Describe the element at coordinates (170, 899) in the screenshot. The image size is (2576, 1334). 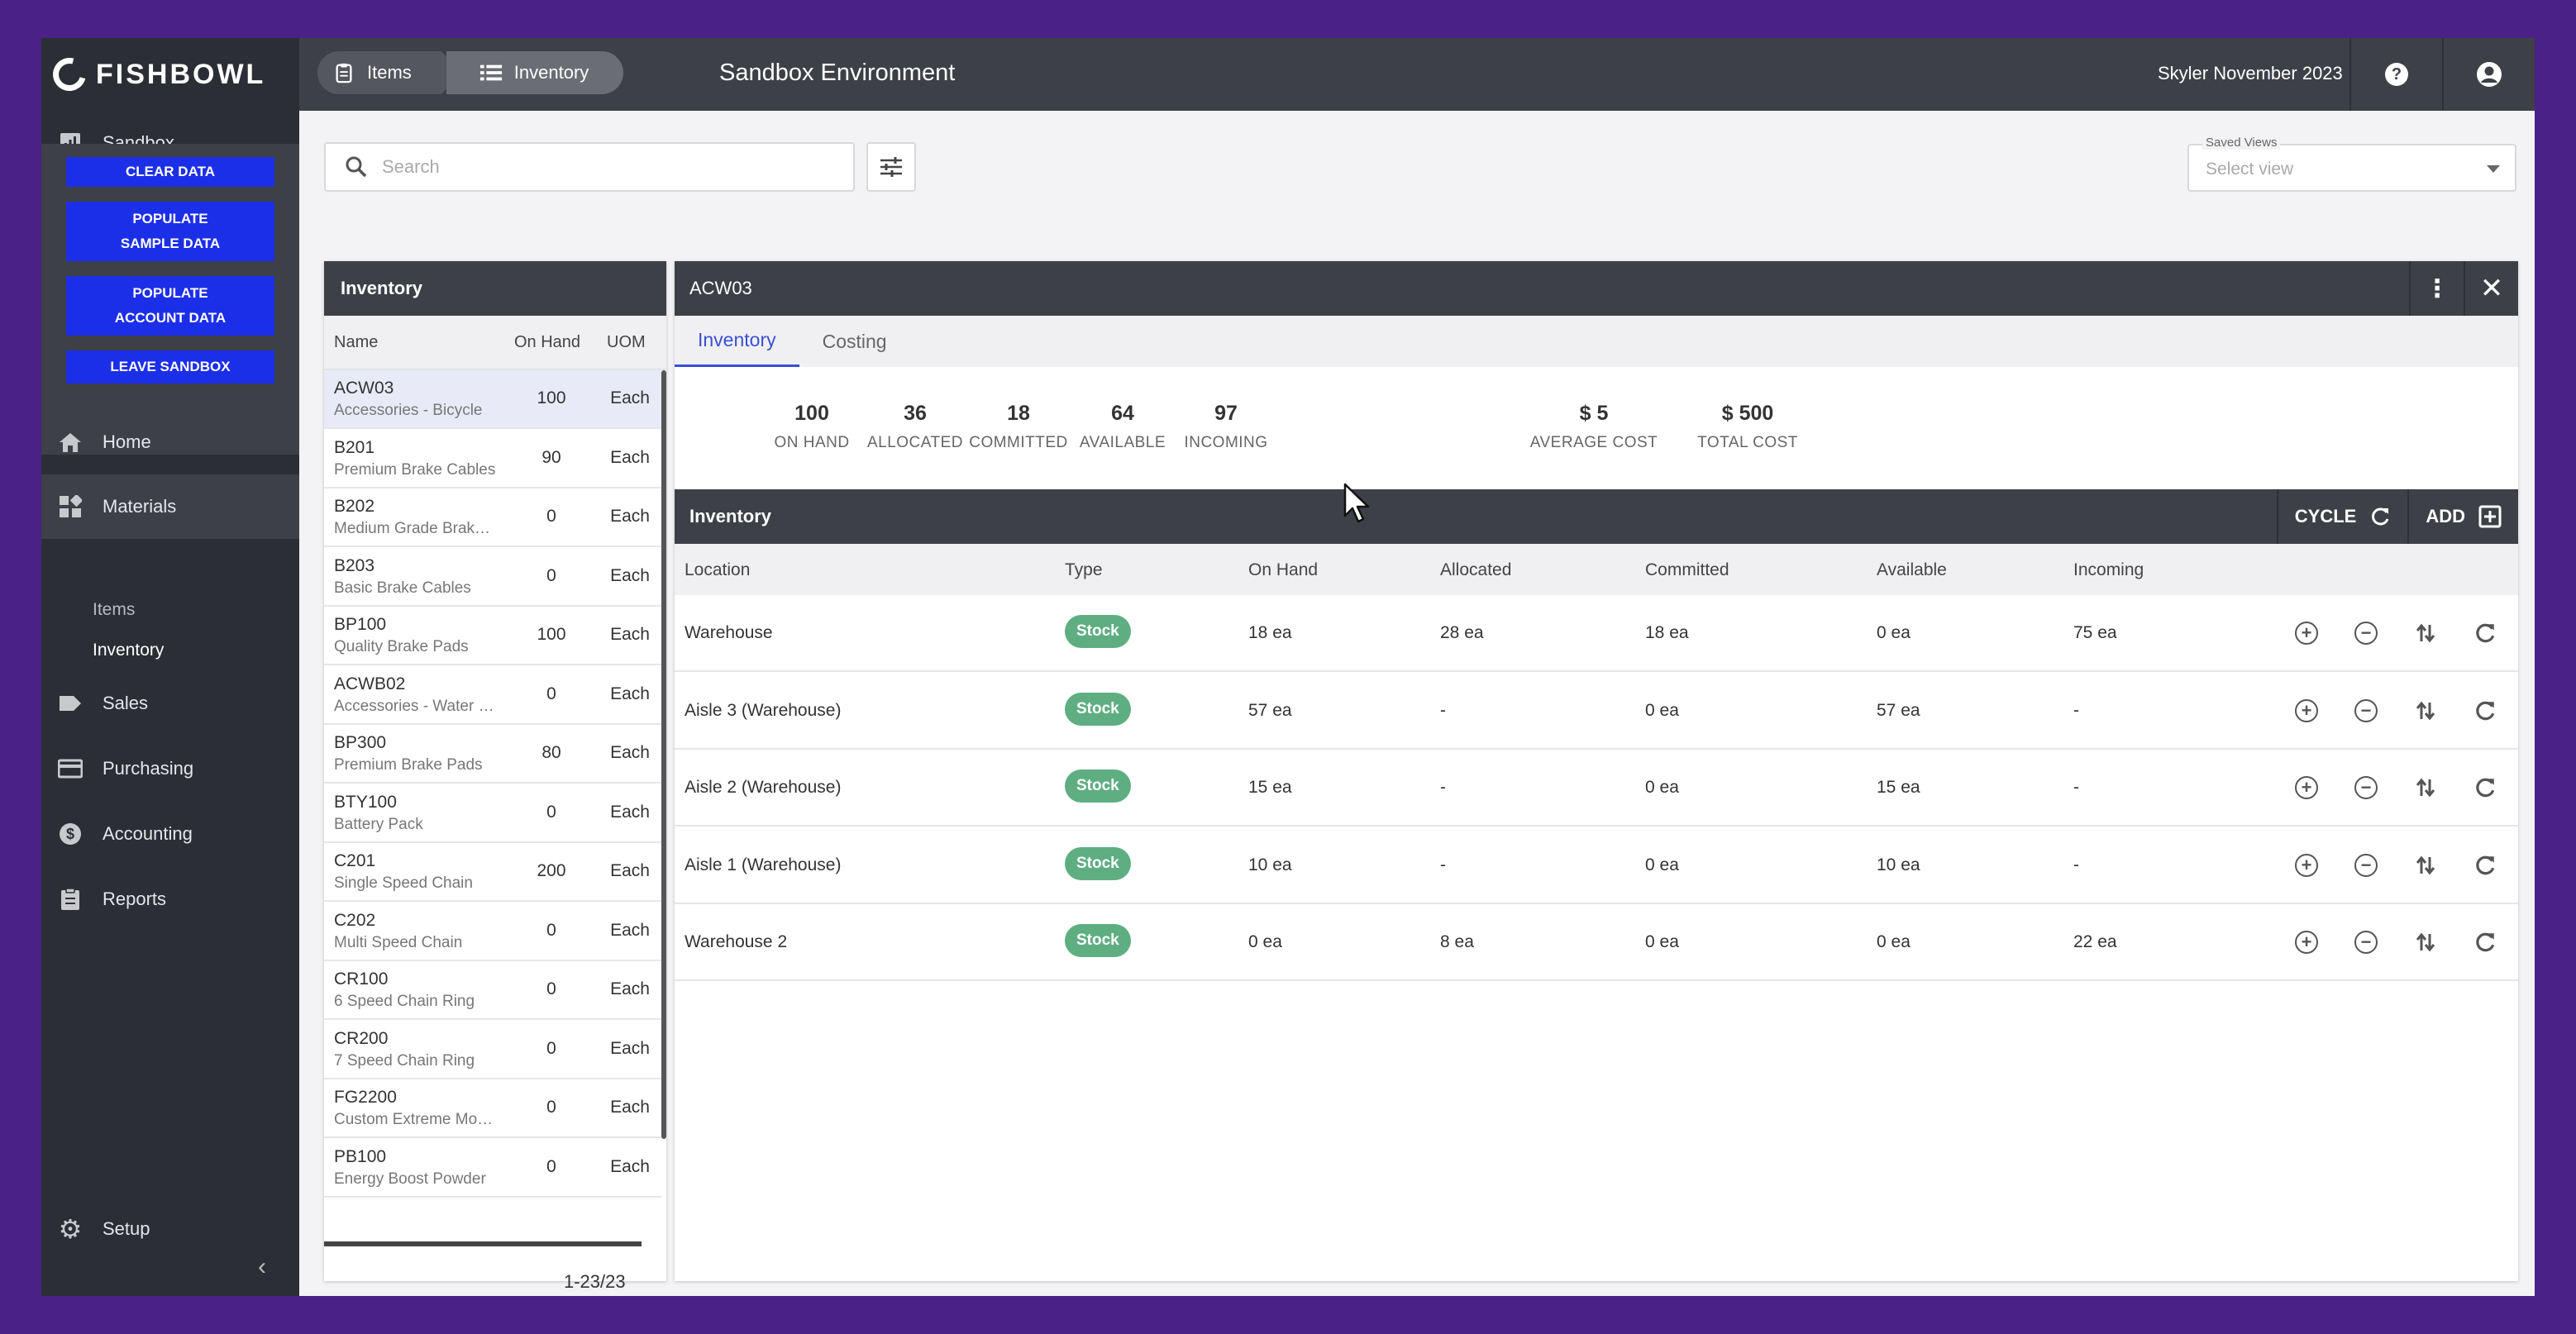
I see `sidebar-item-reports: Reports` at that location.